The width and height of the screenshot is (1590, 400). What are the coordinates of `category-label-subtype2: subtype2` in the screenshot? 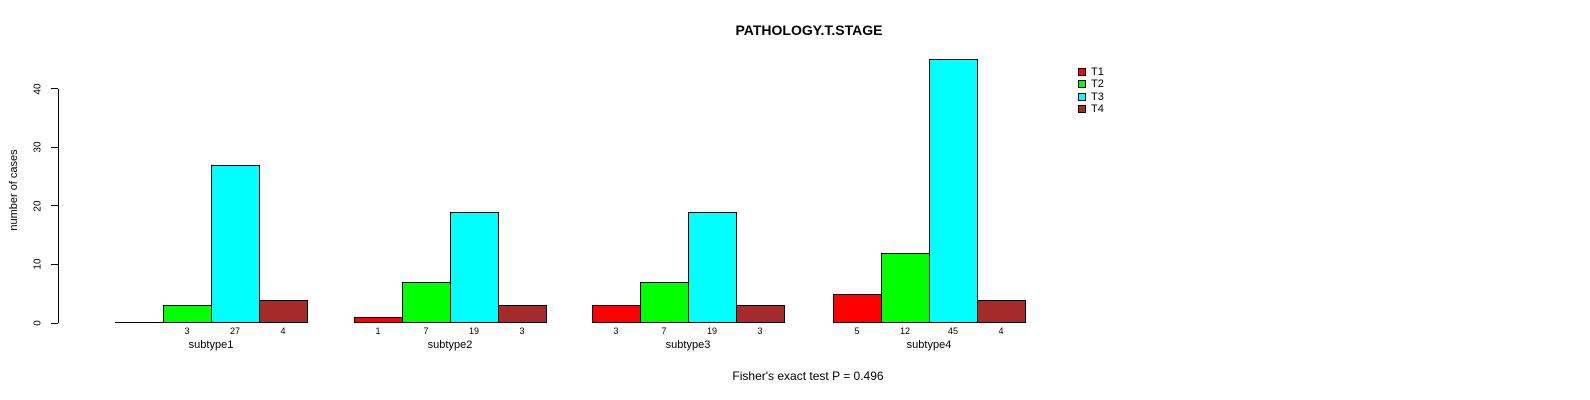 It's located at (450, 345).